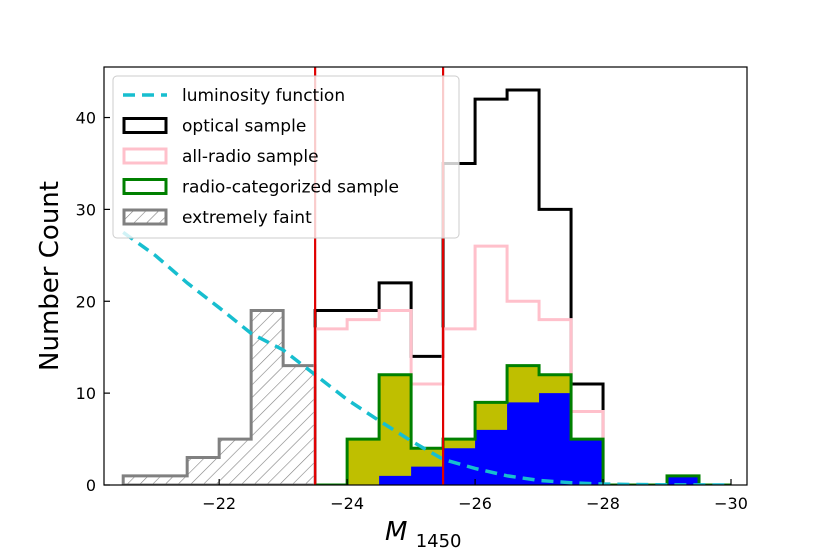 This screenshot has height=554, width=830. What do you see at coordinates (86, 118) in the screenshot?
I see `y-tick-label: 40` at bounding box center [86, 118].